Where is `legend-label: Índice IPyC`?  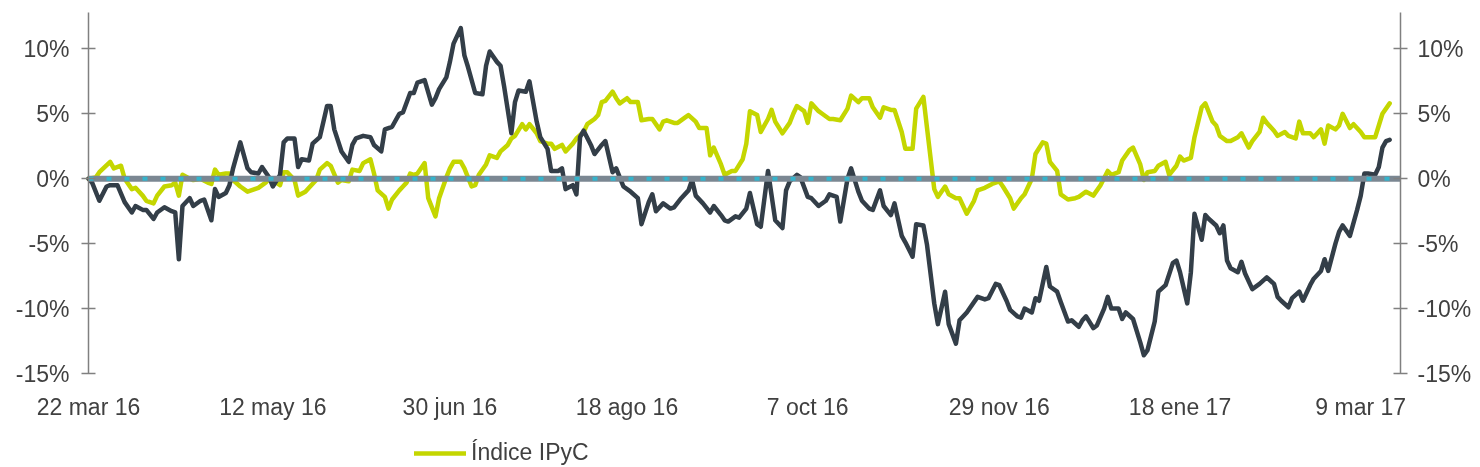
legend-label: Índice IPyC is located at coordinates (530, 452).